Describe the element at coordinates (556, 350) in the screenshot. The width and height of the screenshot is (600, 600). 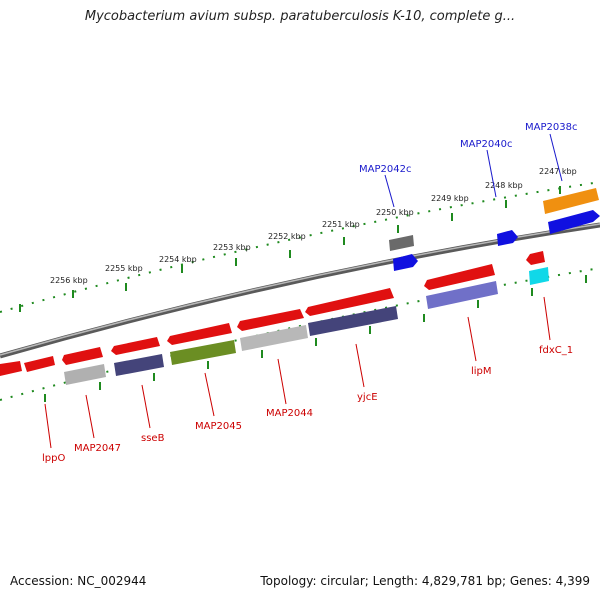
I see `gene-label-fdxc-1: fdxC_1` at that location.